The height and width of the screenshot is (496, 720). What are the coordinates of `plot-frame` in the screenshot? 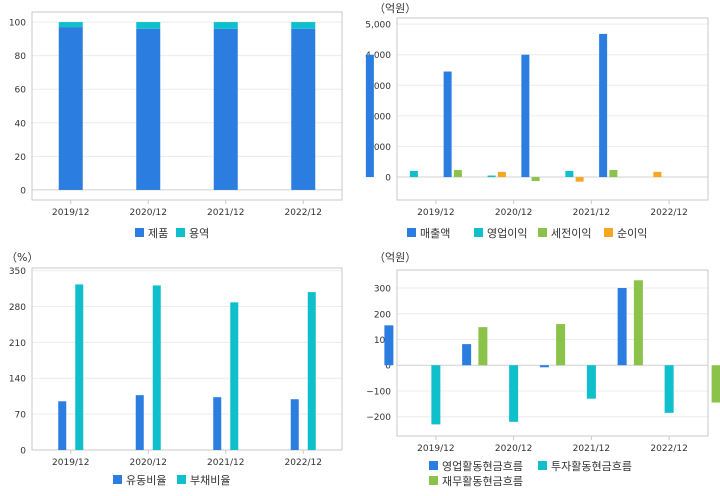 It's located at (552, 353).